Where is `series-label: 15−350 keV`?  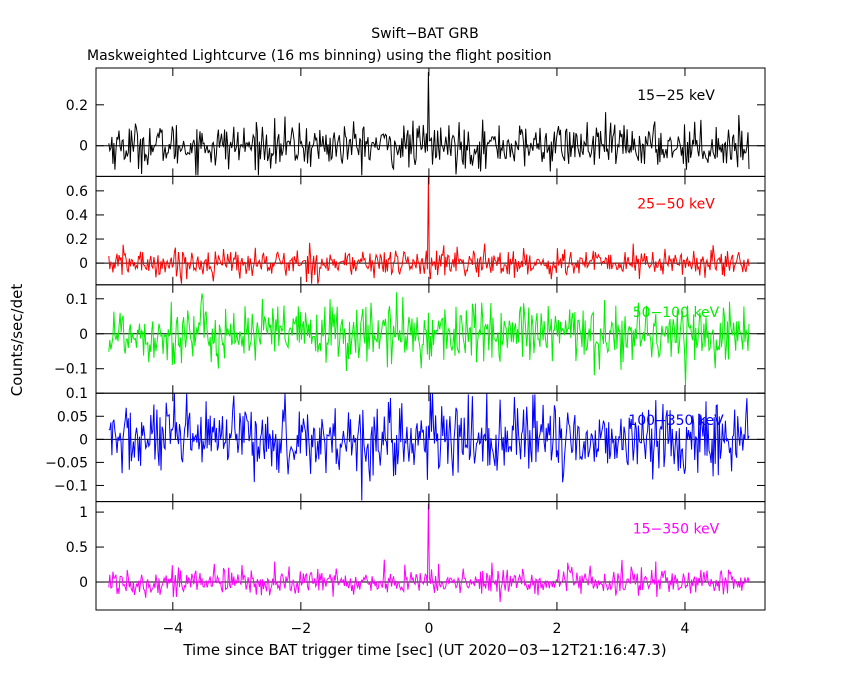 series-label: 15−350 keV is located at coordinates (676, 530).